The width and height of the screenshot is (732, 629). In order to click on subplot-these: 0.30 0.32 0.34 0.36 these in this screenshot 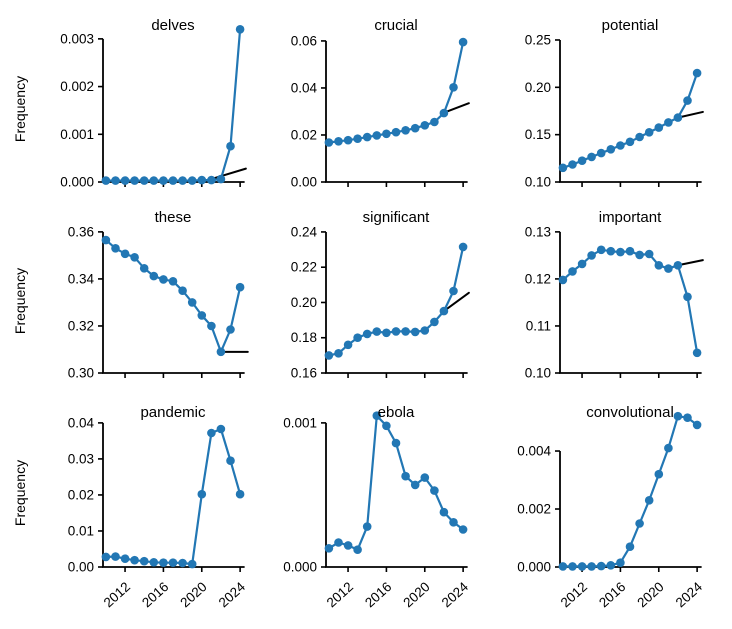, I will do `click(158, 295)`.